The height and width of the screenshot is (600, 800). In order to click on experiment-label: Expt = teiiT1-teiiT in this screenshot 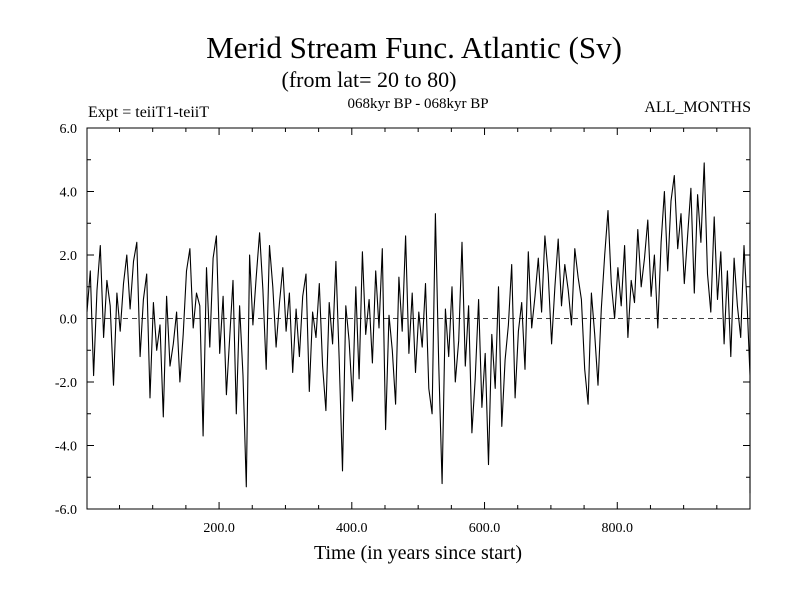, I will do `click(148, 112)`.